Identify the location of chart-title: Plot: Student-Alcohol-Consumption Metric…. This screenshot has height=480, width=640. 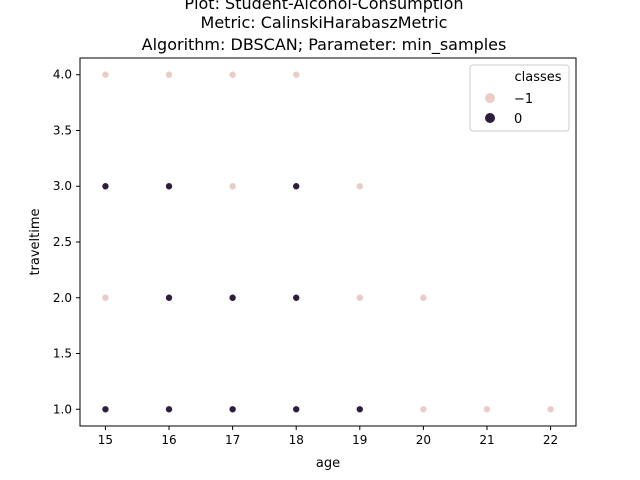
(324, 27).